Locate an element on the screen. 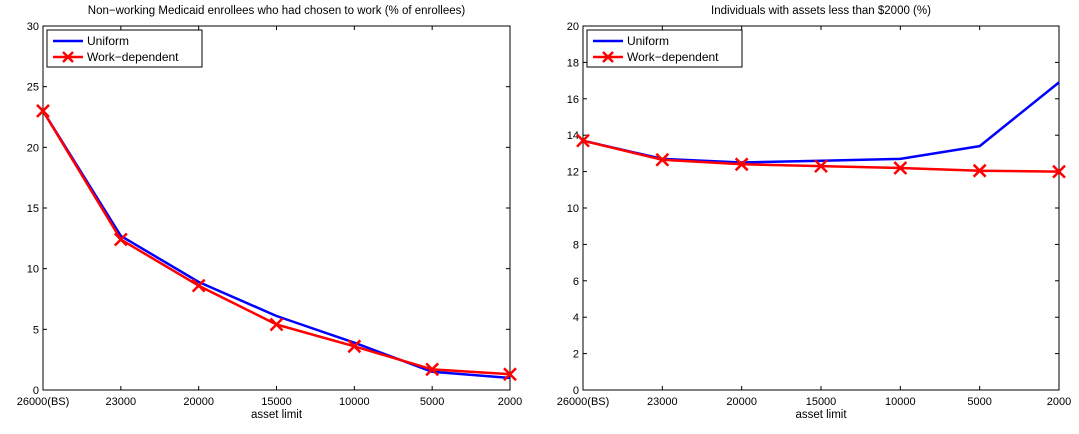  y-tick-label: 6 is located at coordinates (576, 282).